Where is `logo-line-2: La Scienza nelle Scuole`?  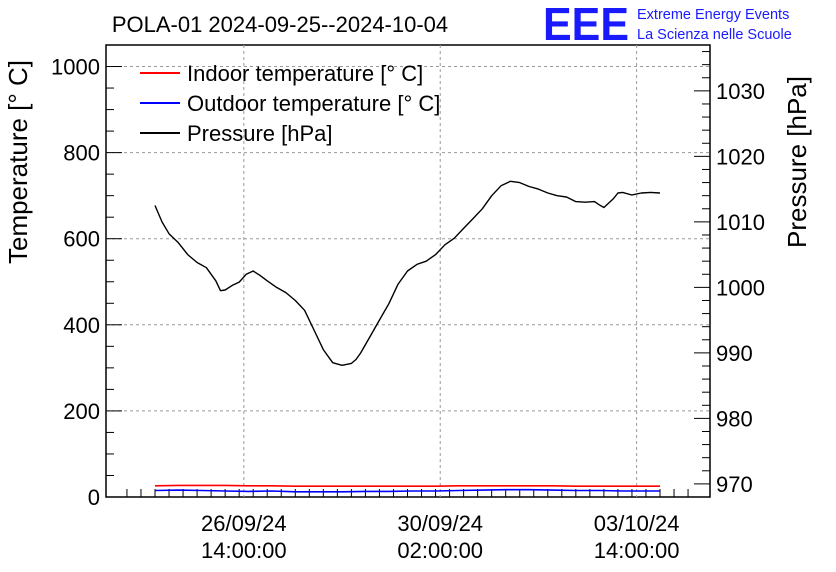 logo-line-2: La Scienza nelle Scuole is located at coordinates (714, 35).